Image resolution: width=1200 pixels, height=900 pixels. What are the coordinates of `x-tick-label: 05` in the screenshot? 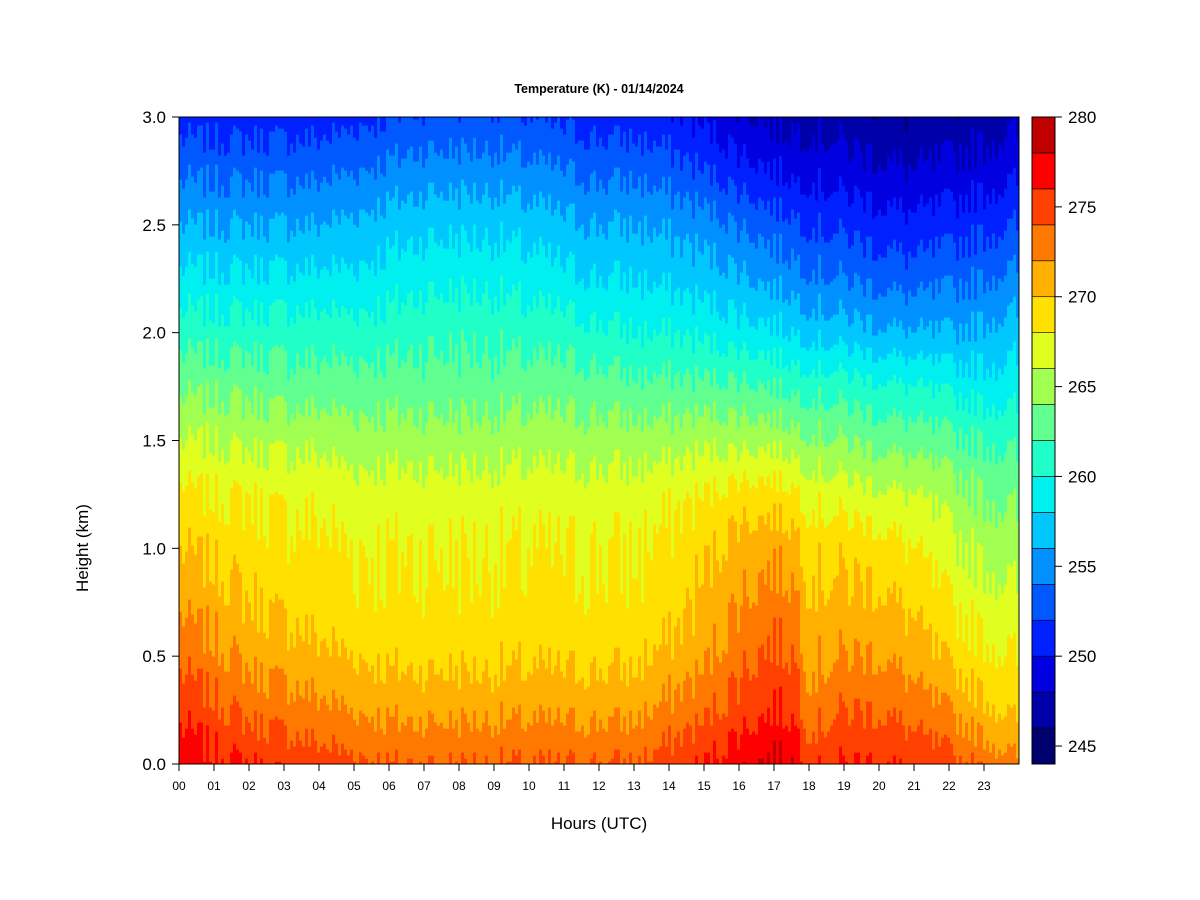 It's located at (354, 786).